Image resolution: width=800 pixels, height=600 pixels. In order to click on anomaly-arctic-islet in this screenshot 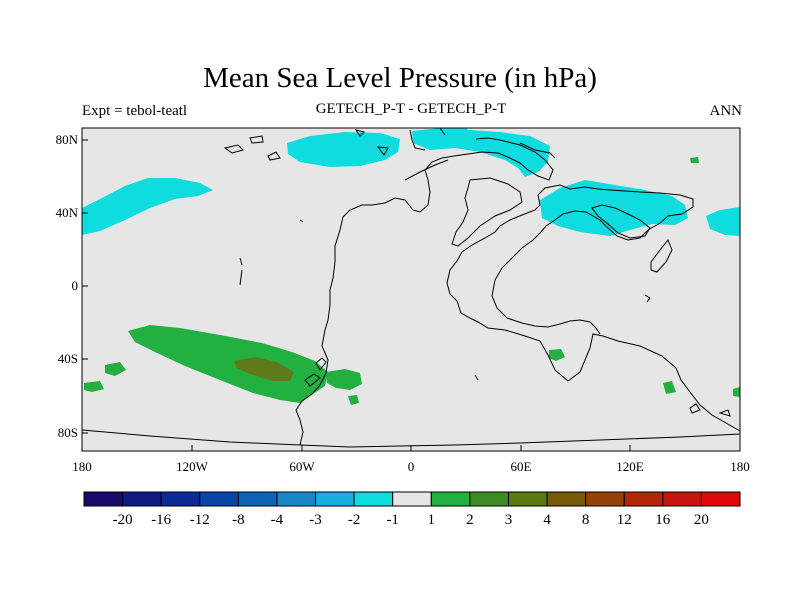, I will do `click(458, 130)`.